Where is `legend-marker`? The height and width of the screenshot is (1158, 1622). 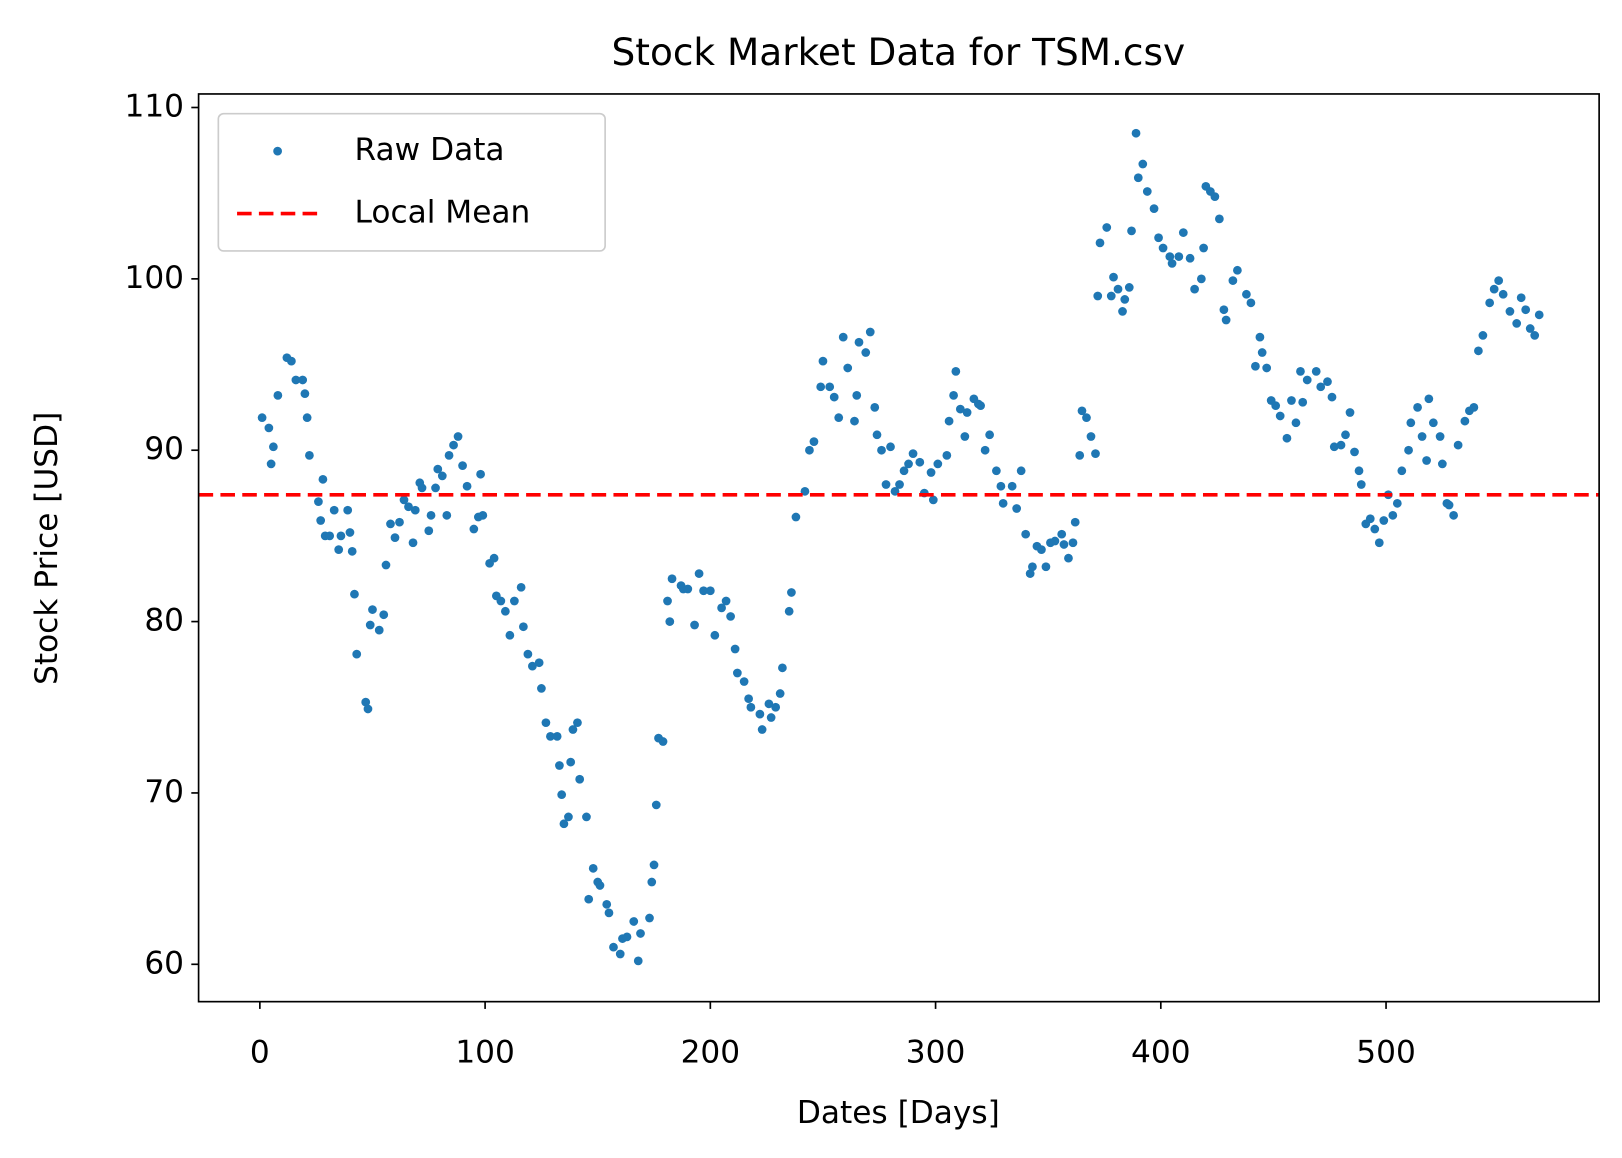
legend-marker is located at coordinates (277, 151).